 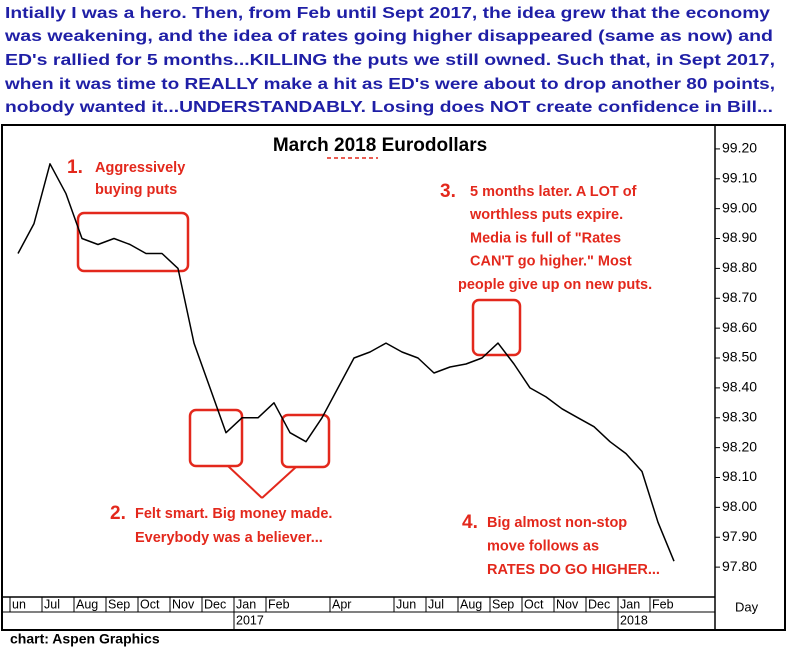 What do you see at coordinates (747, 606) in the screenshot?
I see `period-label: Day` at bounding box center [747, 606].